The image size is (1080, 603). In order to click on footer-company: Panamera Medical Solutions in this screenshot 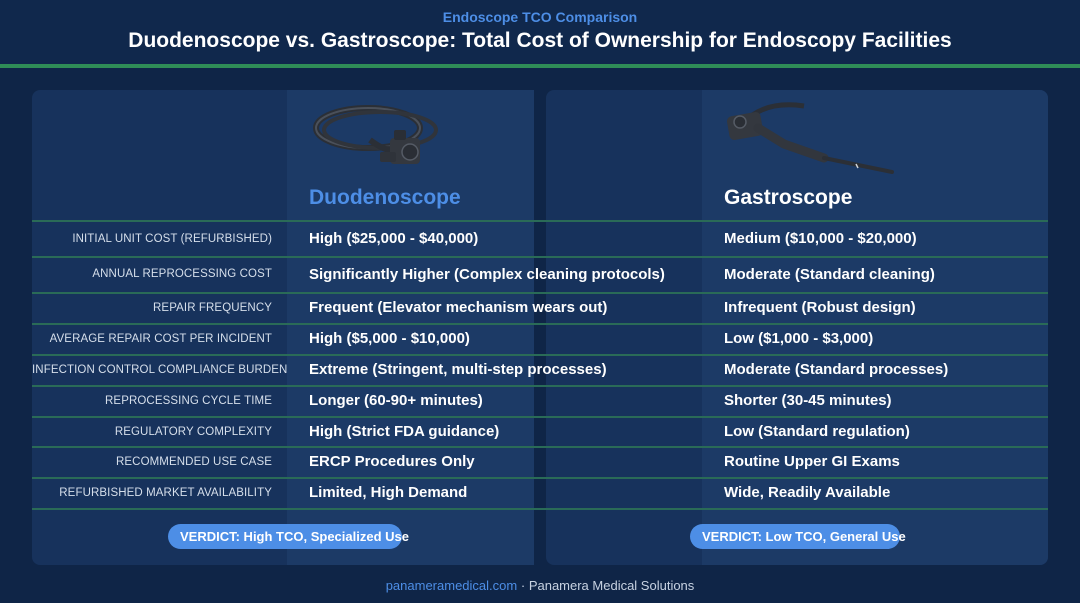, I will do `click(611, 585)`.